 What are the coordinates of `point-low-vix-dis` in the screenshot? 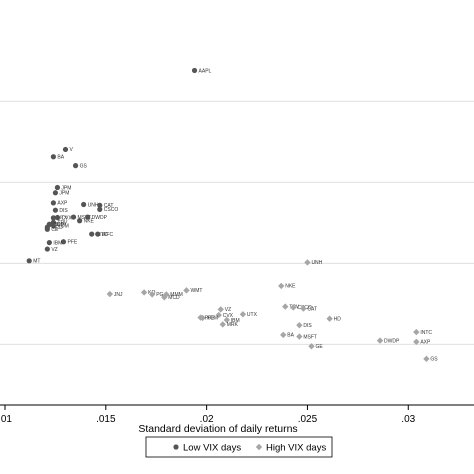 It's located at (55, 210).